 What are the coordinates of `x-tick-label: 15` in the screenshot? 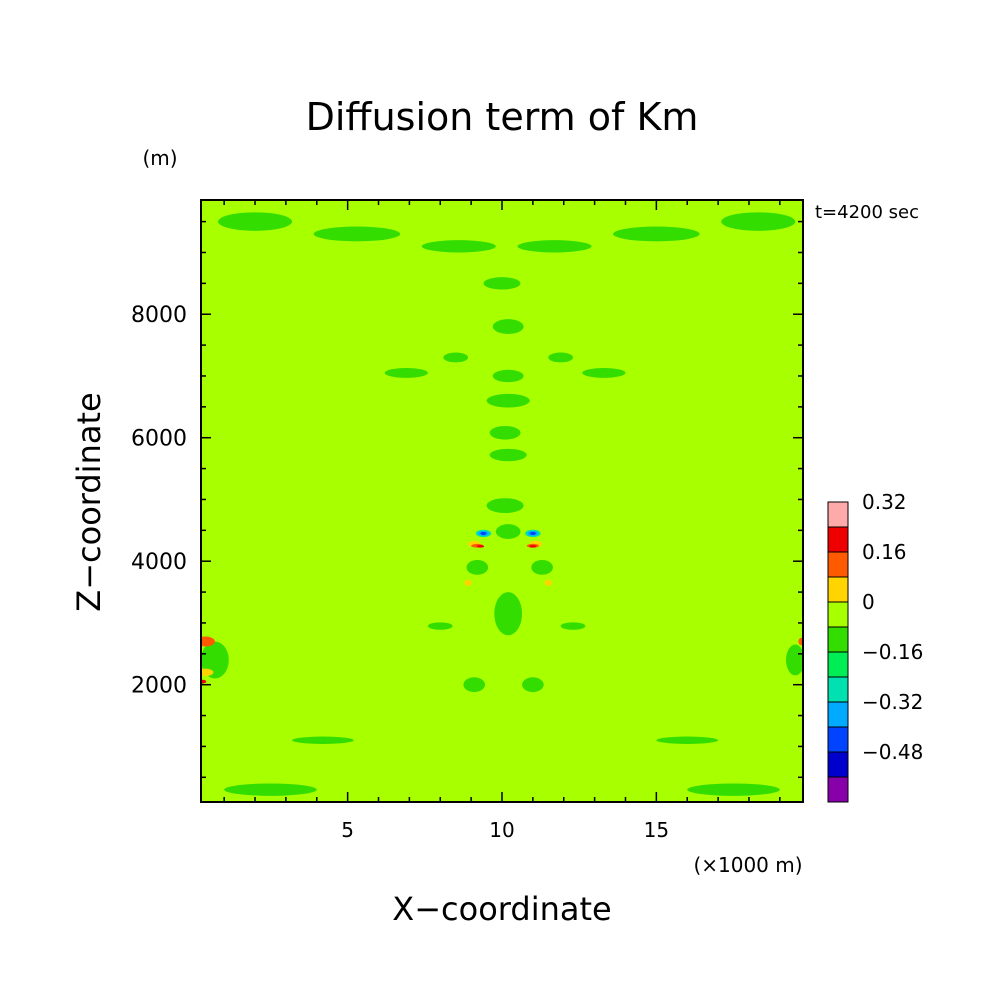 It's located at (656, 830).